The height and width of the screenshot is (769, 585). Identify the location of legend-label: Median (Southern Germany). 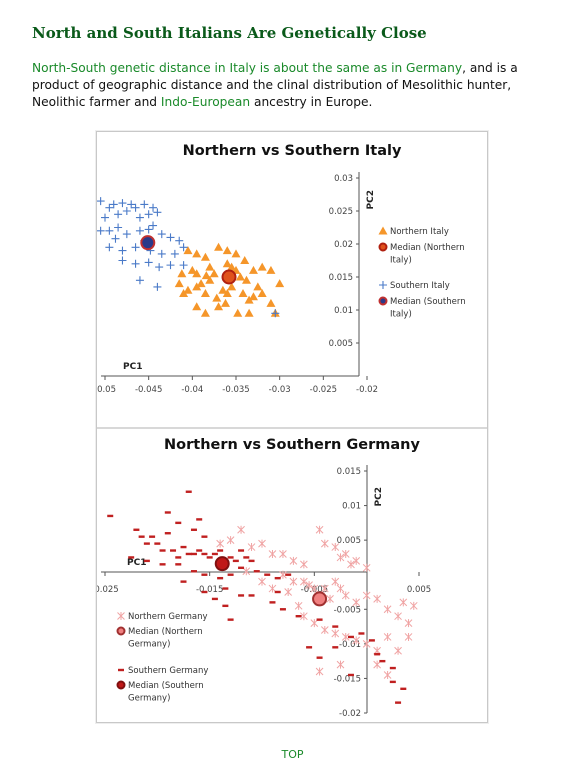
(166, 692).